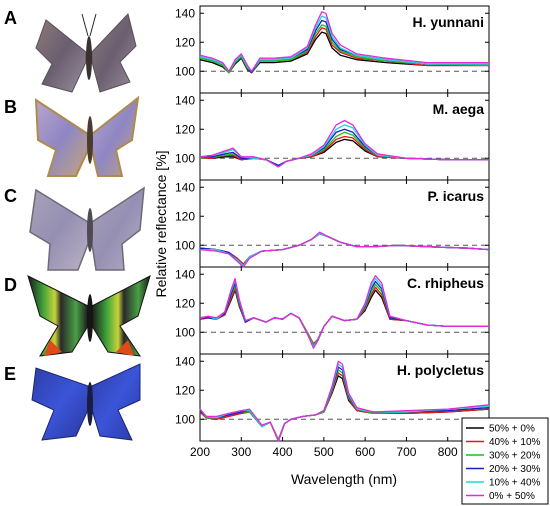 The height and width of the screenshot is (506, 550). I want to click on x-tick-label: 300, so click(241, 452).